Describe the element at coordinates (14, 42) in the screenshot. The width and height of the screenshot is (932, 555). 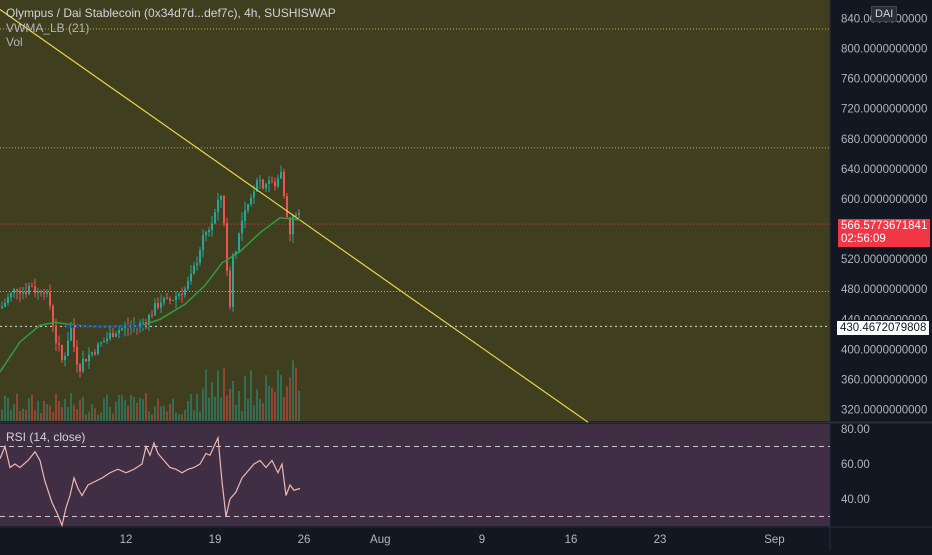
I see `indicator-vol-label: Vol` at that location.